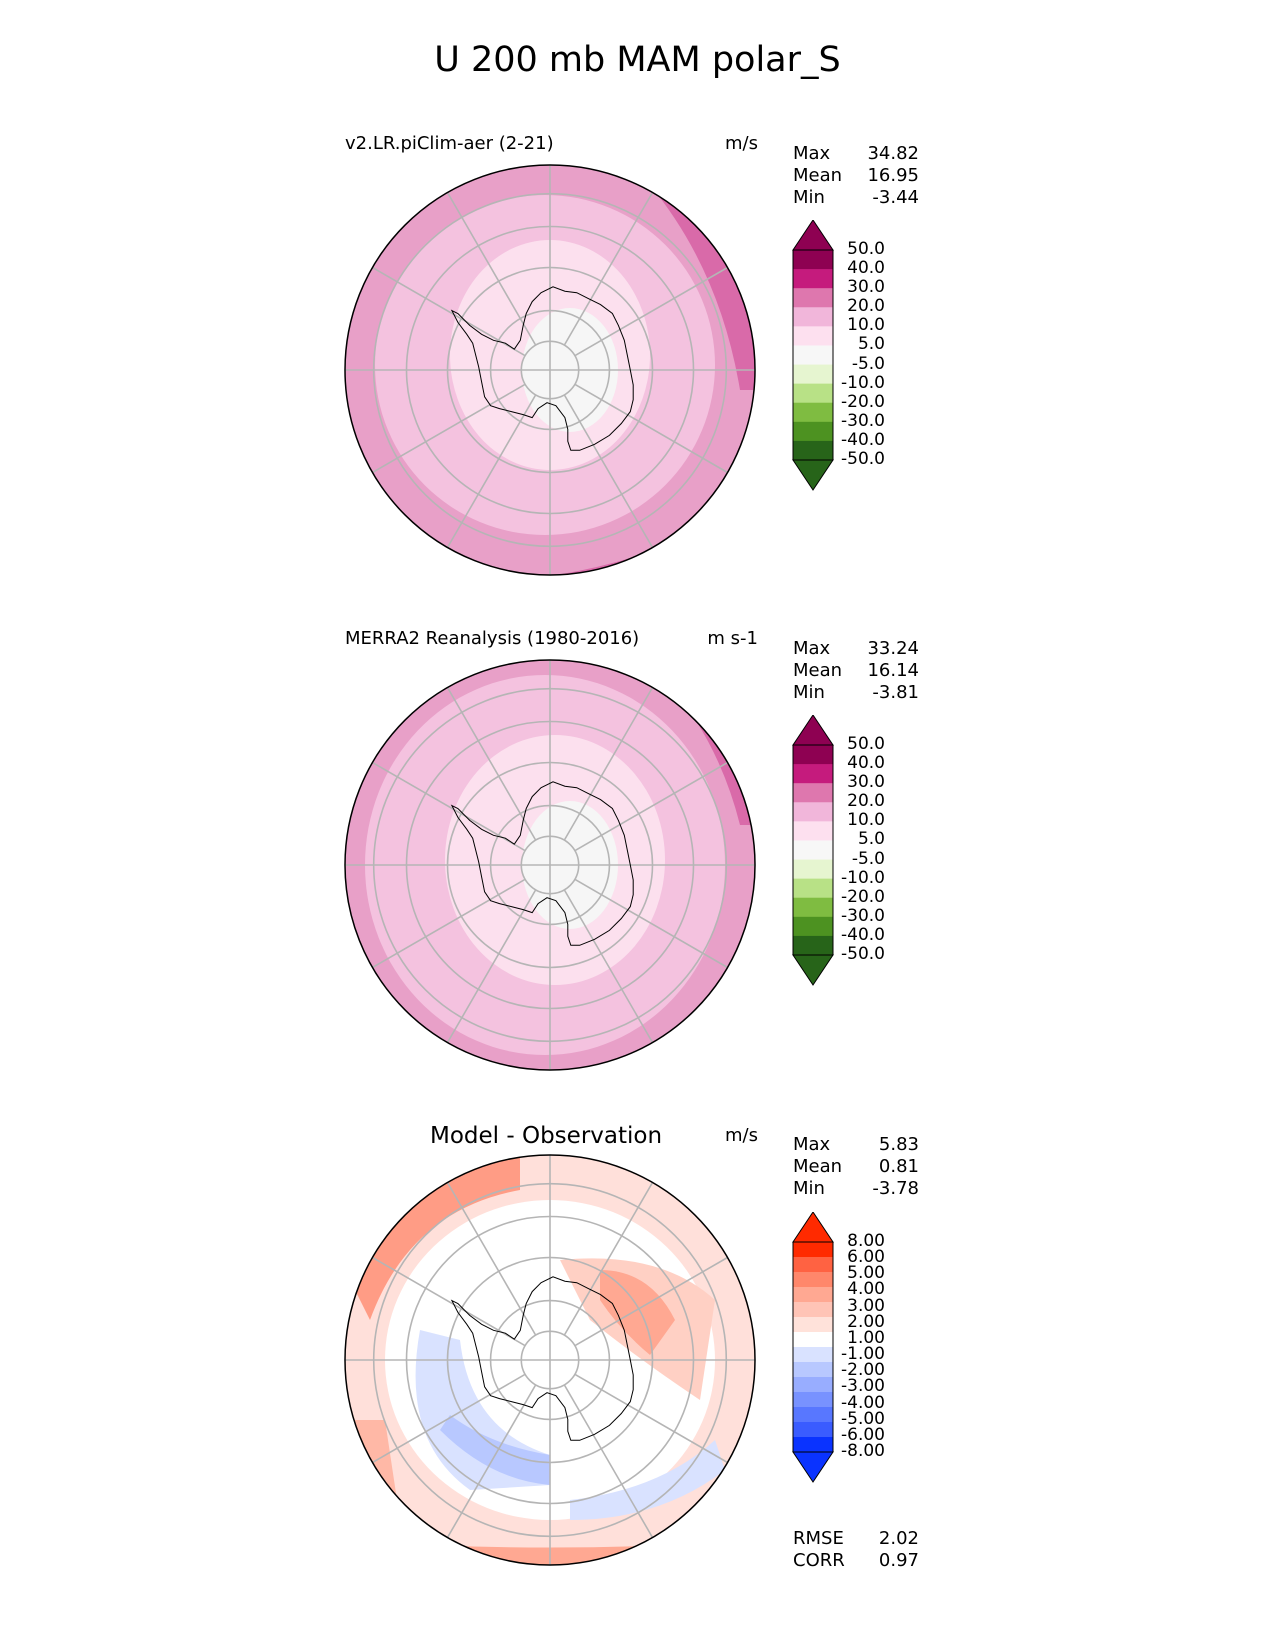  I want to click on stat-row: Mean 0.81, so click(856, 1167).